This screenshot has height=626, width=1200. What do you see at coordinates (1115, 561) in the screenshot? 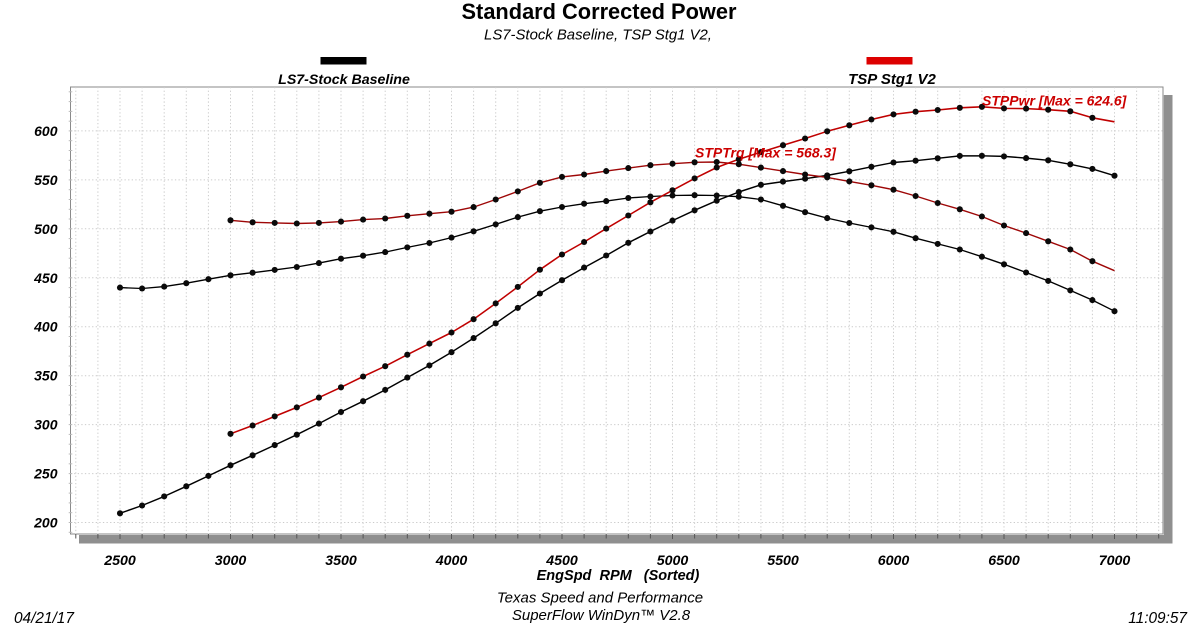
I see `svg-text: 7000` at bounding box center [1115, 561].